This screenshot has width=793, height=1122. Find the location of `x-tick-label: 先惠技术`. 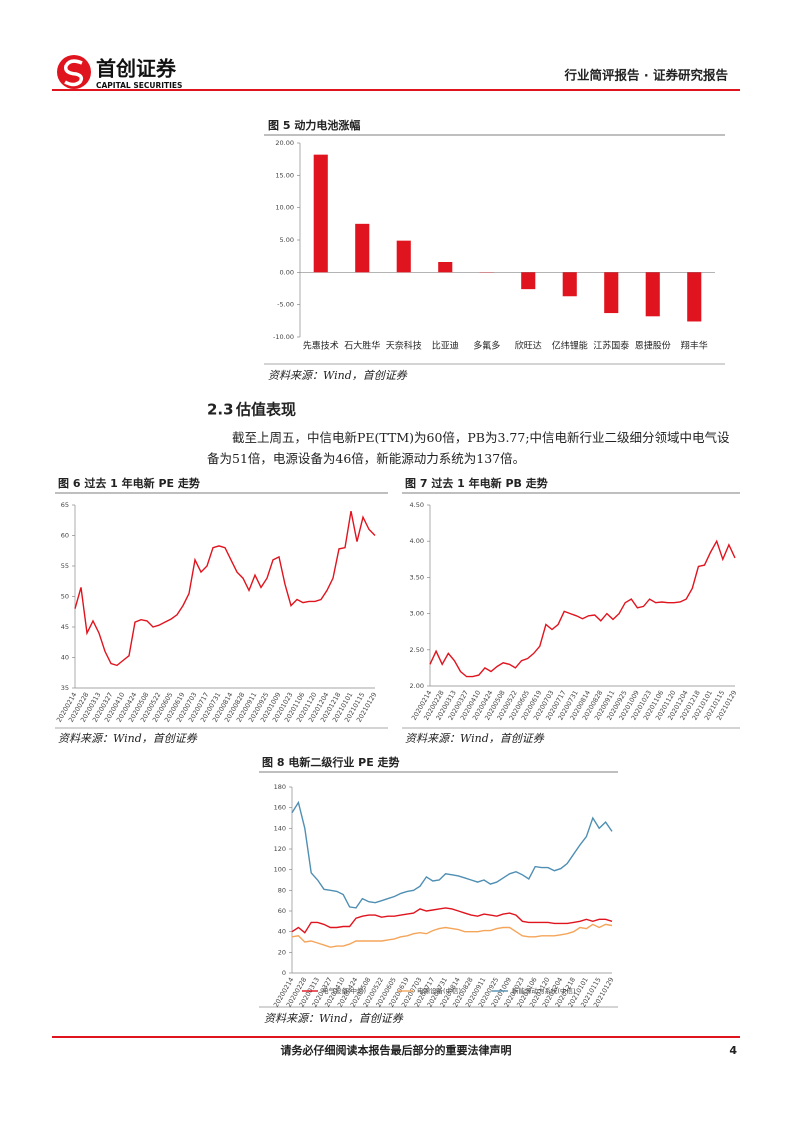

x-tick-label: 先惠技术 is located at coordinates (321, 346).